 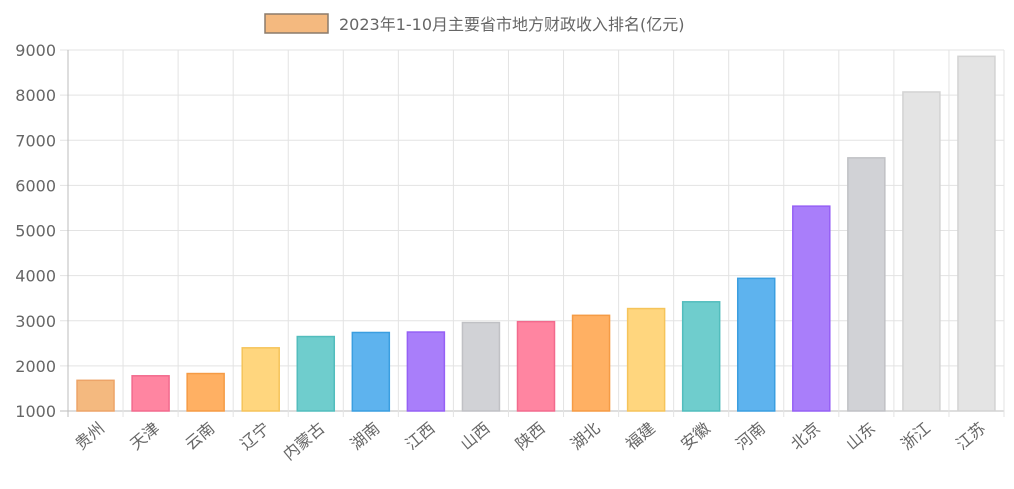 What do you see at coordinates (35, 185) in the screenshot?
I see `y-tick-label: 6000` at bounding box center [35, 185].